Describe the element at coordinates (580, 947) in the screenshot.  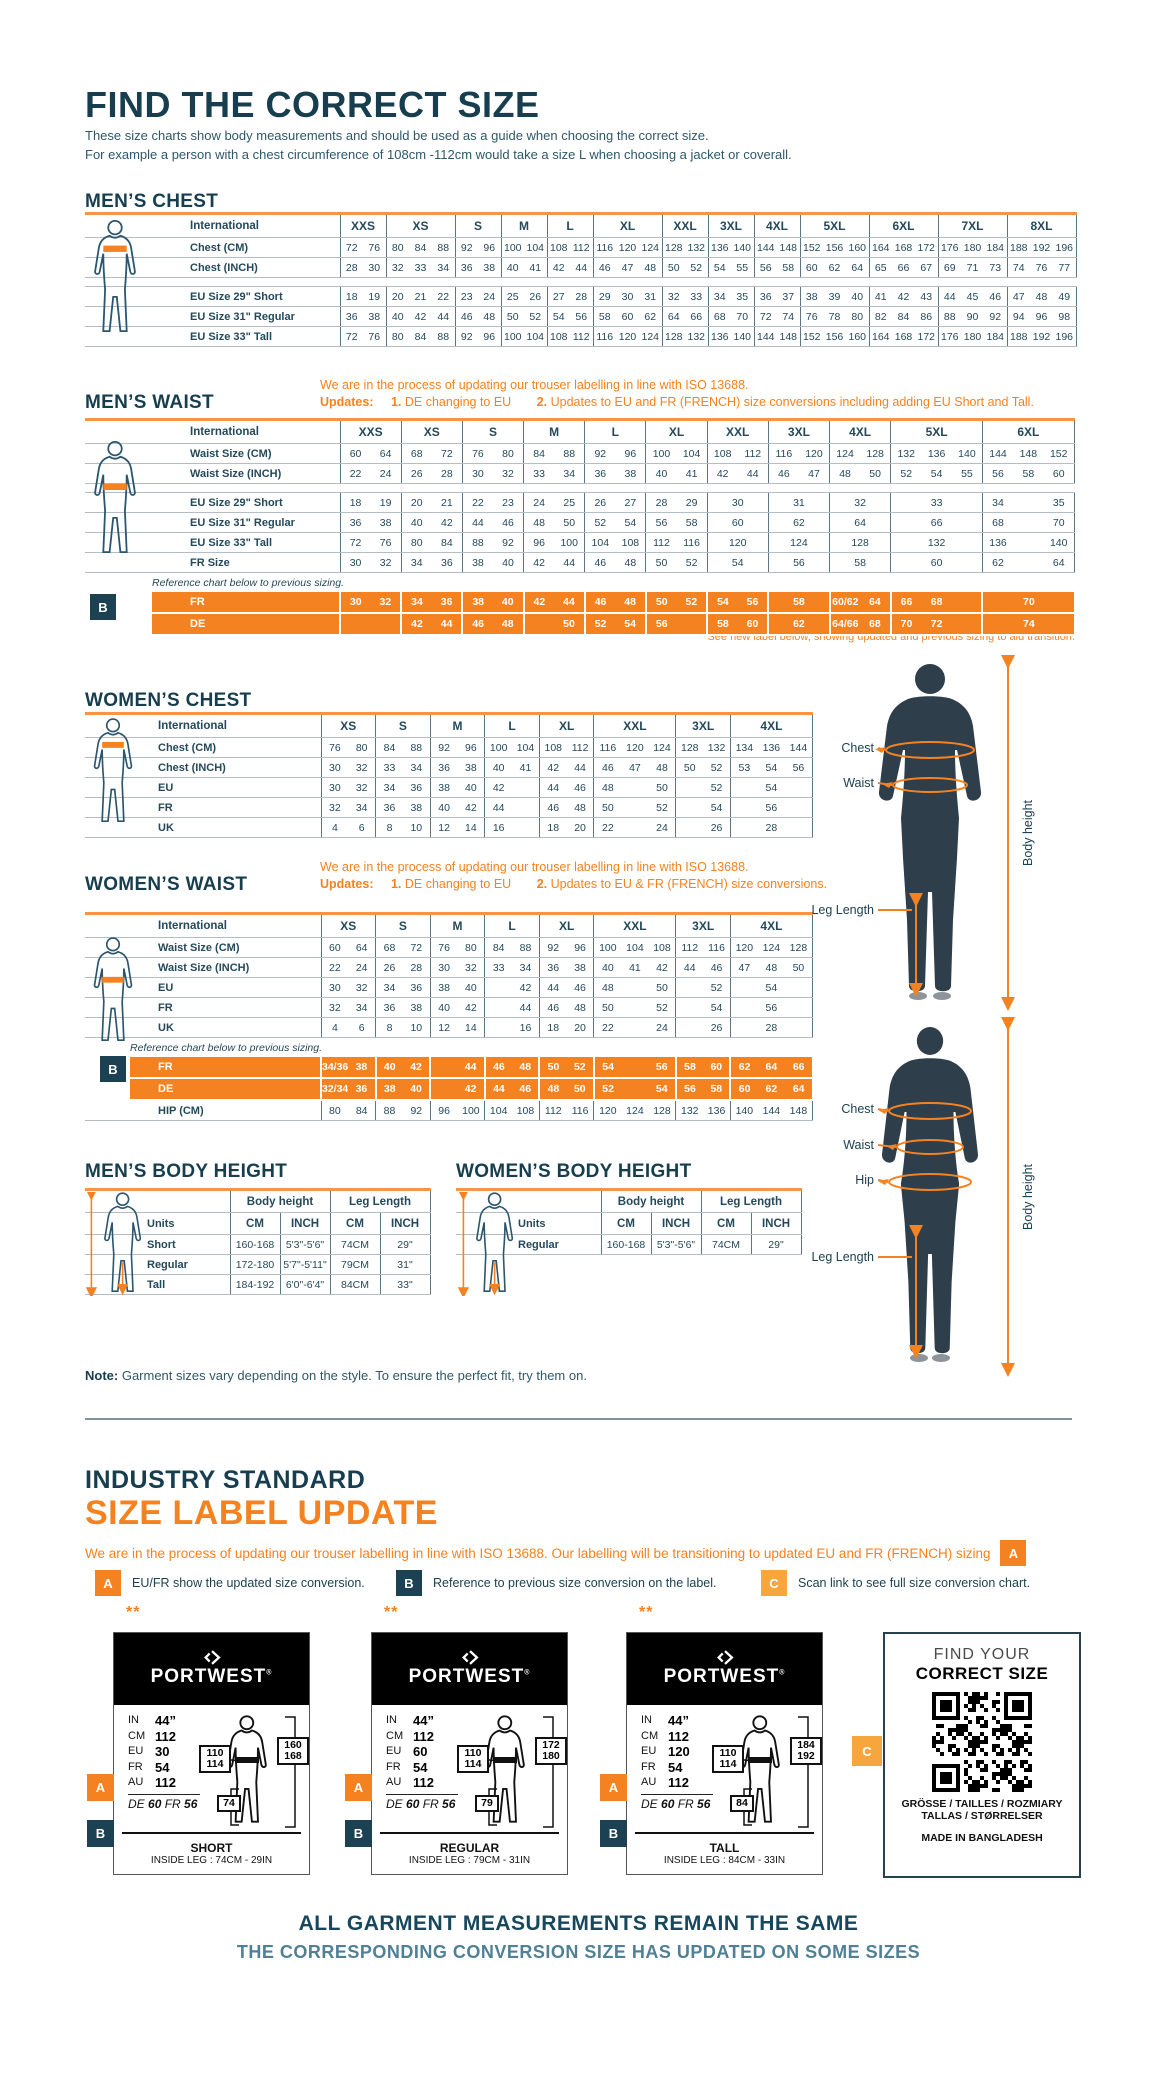
I see `table-cell: 96` at that location.